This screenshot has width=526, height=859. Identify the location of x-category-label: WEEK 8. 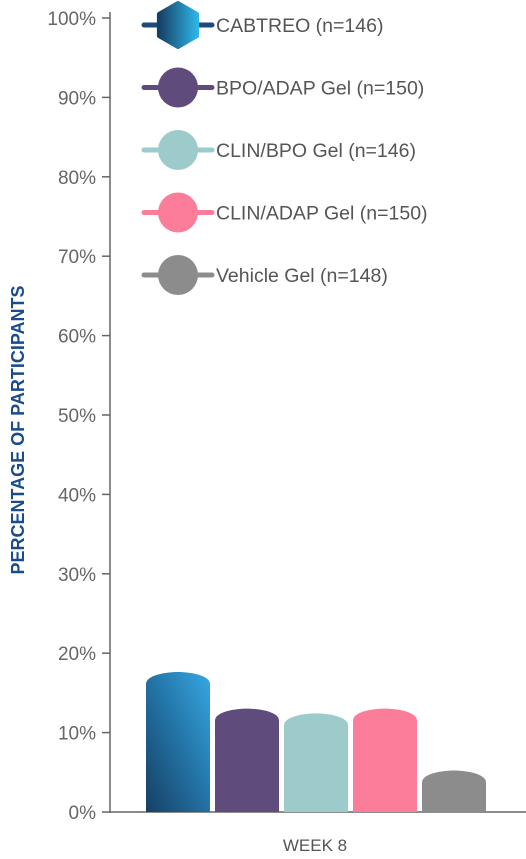
(315, 845).